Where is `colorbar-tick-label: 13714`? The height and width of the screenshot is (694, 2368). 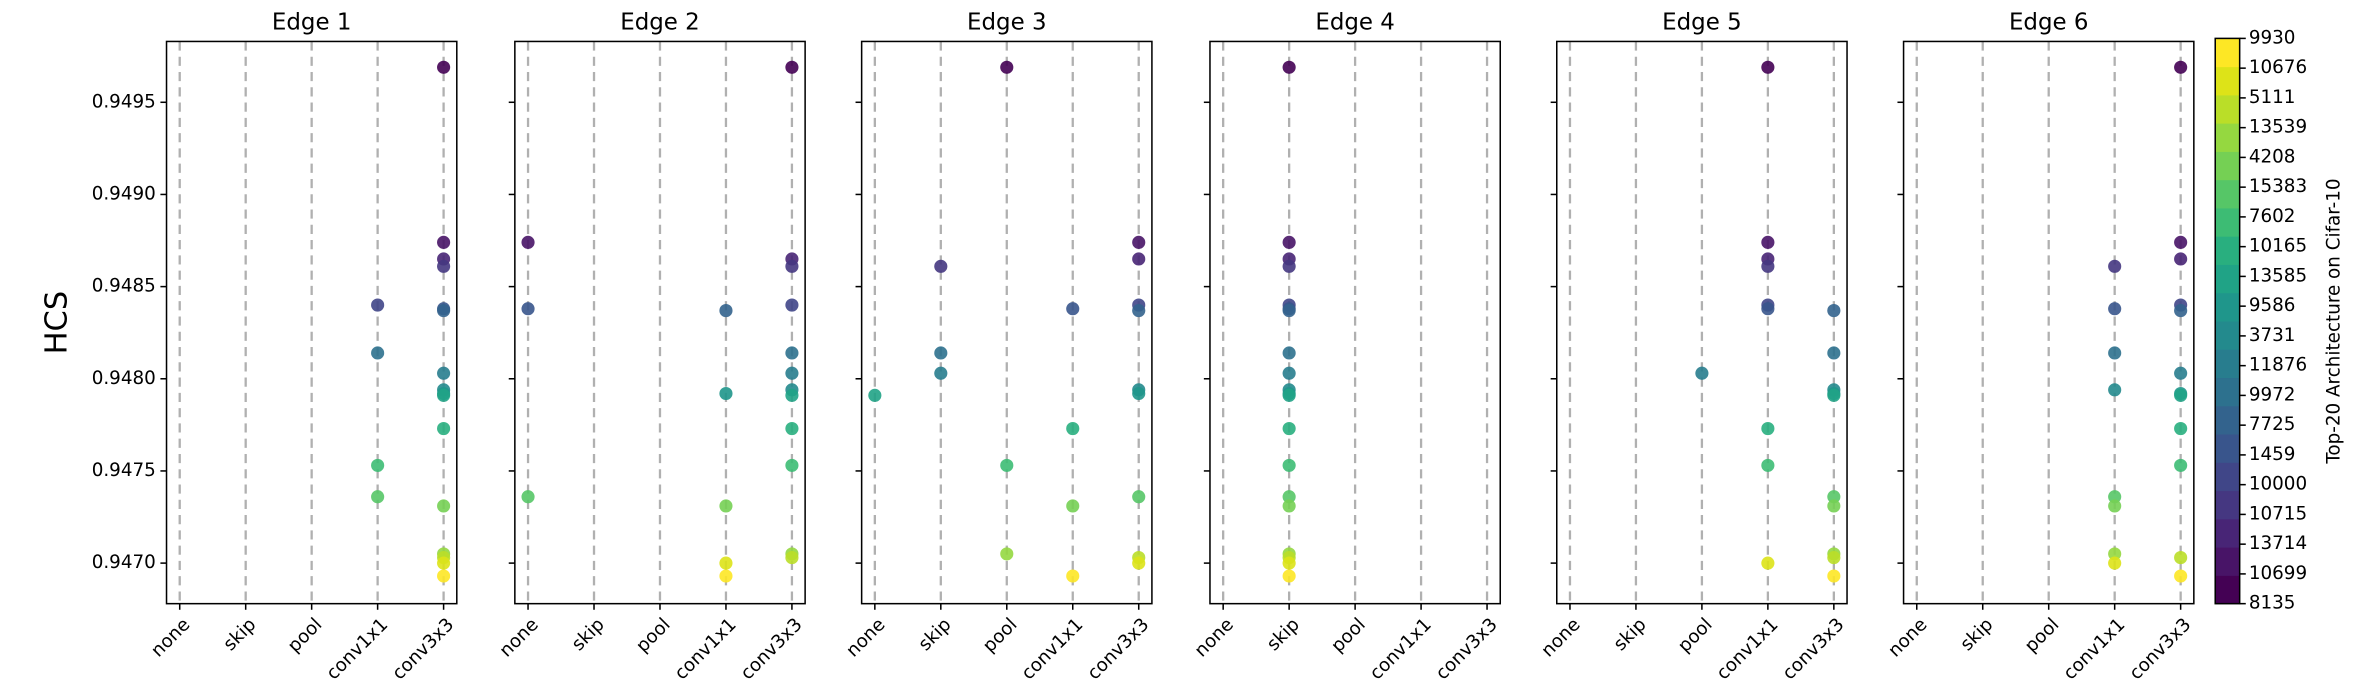 colorbar-tick-label: 13714 is located at coordinates (2278, 543).